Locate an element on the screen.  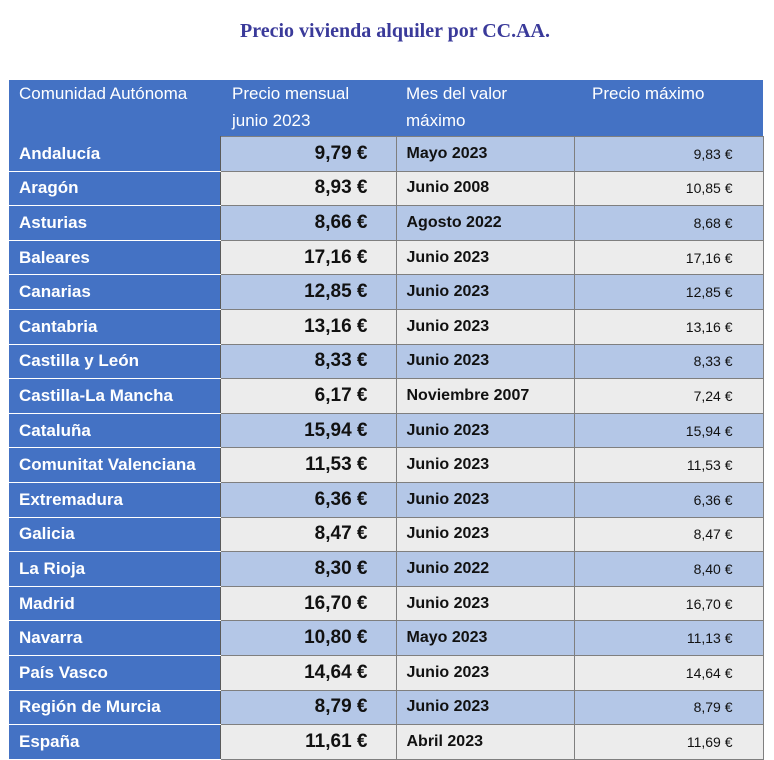
max-price-cell: 14,64 € is located at coordinates (668, 672).